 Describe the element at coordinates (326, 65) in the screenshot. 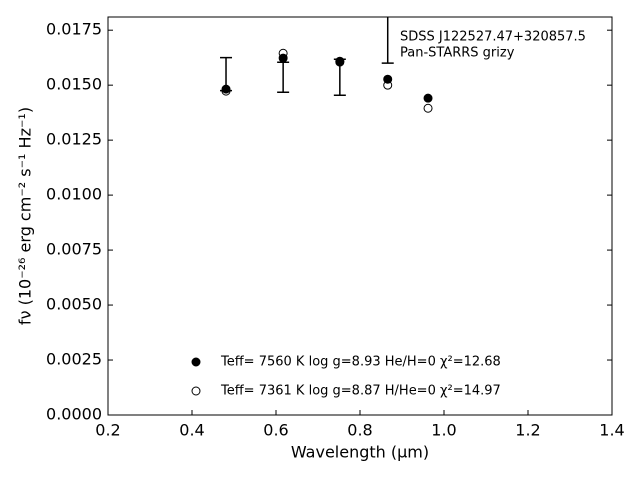

I see `plot-area` at that location.